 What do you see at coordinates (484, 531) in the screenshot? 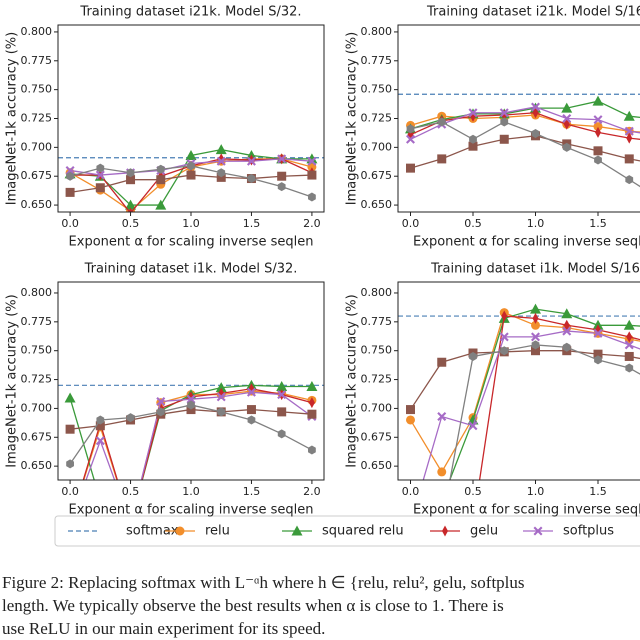
I see `legend-label: gelu` at bounding box center [484, 531].